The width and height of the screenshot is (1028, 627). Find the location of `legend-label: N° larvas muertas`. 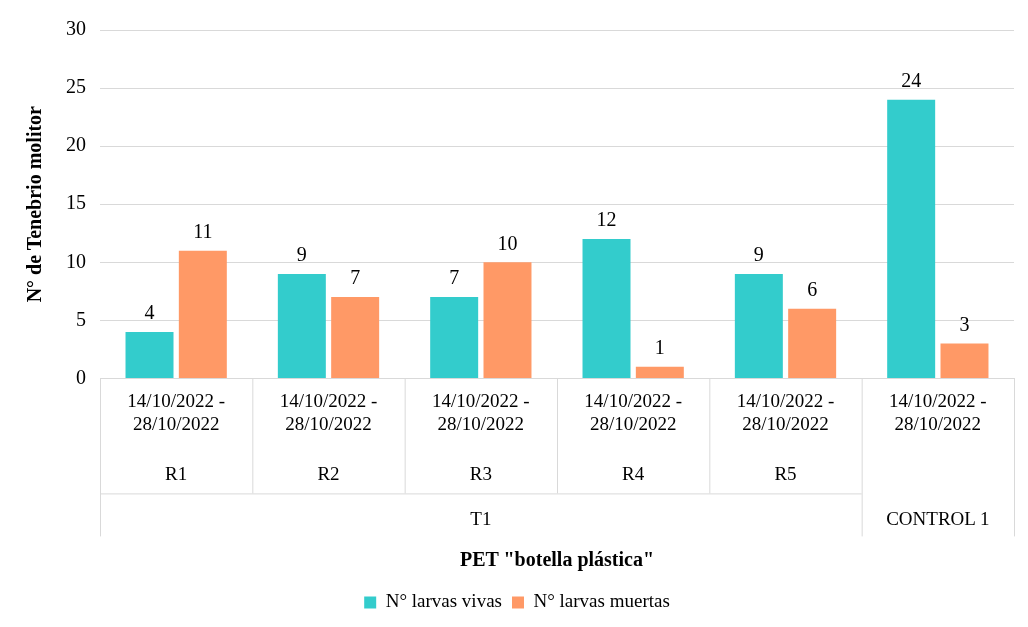

legend-label: N° larvas muertas is located at coordinates (601, 601).